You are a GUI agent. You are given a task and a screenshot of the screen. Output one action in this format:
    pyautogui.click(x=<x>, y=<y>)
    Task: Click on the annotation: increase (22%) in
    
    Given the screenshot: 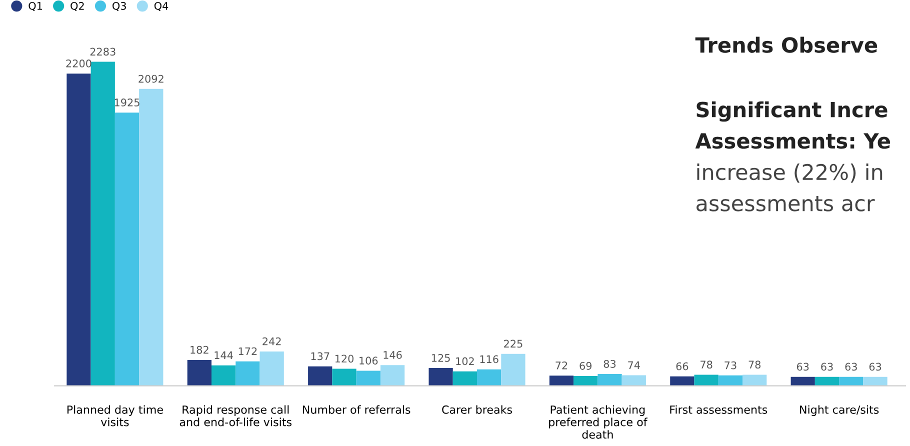 What is the action you would take?
    pyautogui.click(x=789, y=173)
    